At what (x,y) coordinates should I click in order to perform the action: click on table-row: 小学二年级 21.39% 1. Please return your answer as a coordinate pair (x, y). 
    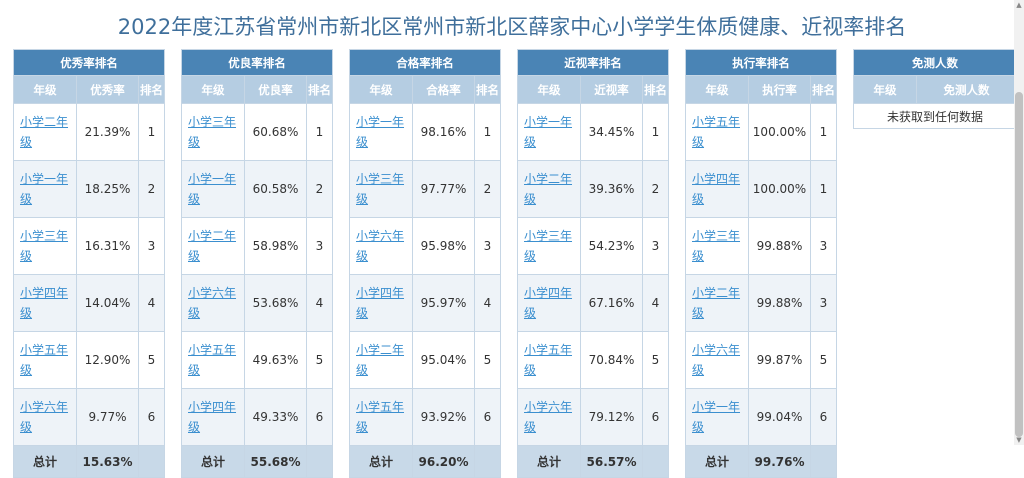
    Looking at the image, I should click on (89, 132).